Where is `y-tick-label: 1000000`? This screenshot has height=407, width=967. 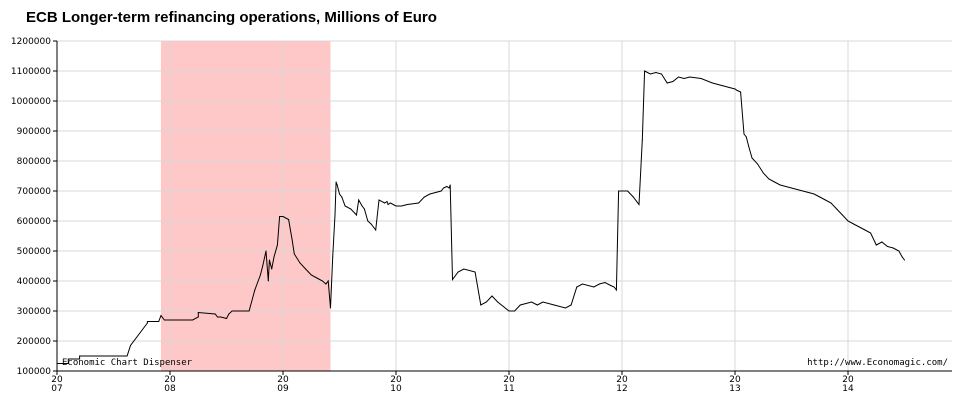 y-tick-label: 1000000 is located at coordinates (31, 102).